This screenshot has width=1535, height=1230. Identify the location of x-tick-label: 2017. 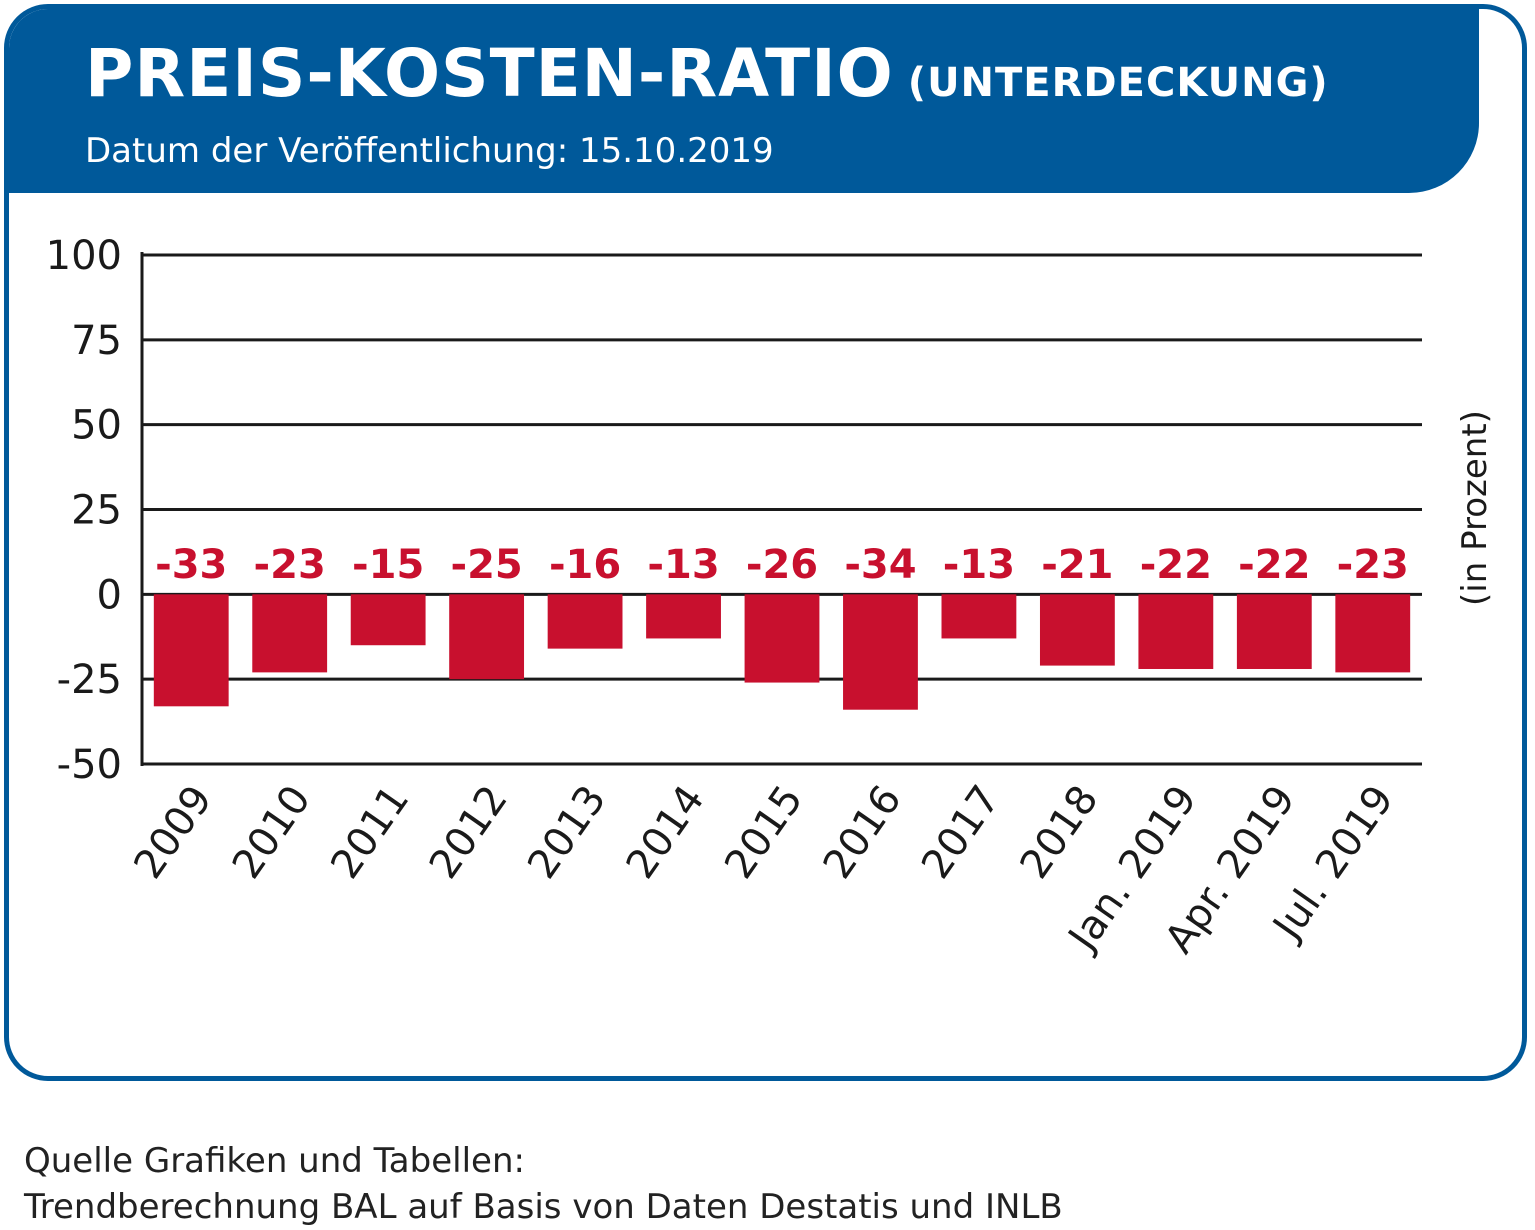
(961, 832).